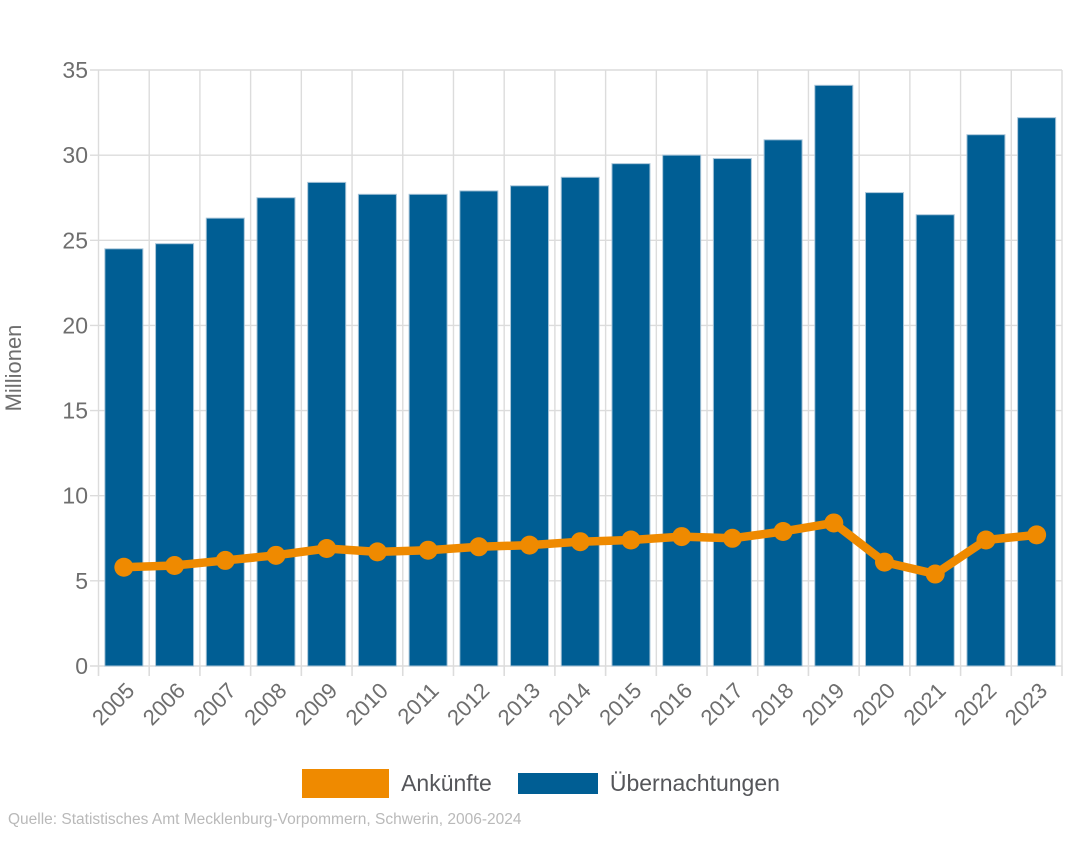  What do you see at coordinates (631, 415) in the screenshot?
I see `bar-2015` at bounding box center [631, 415].